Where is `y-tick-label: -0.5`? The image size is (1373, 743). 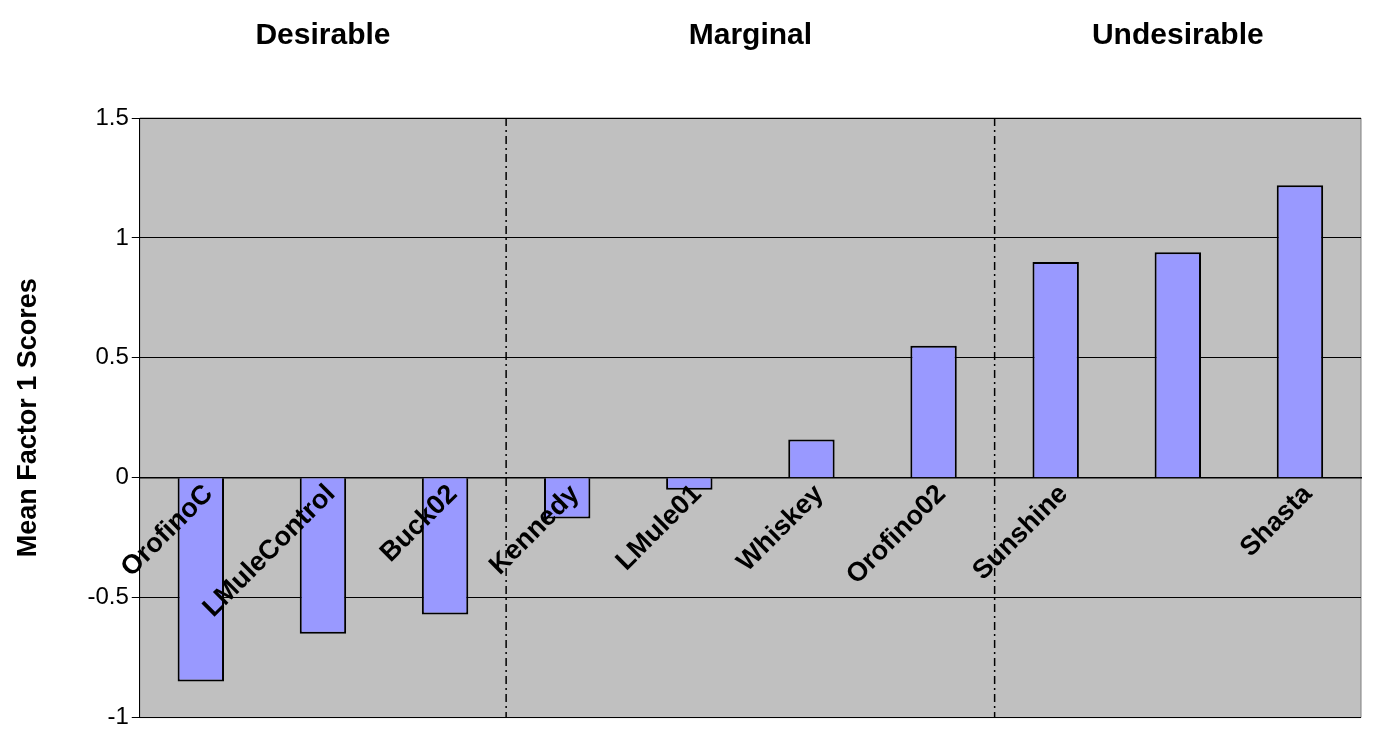 y-tick-label: -0.5 is located at coordinates (108, 596).